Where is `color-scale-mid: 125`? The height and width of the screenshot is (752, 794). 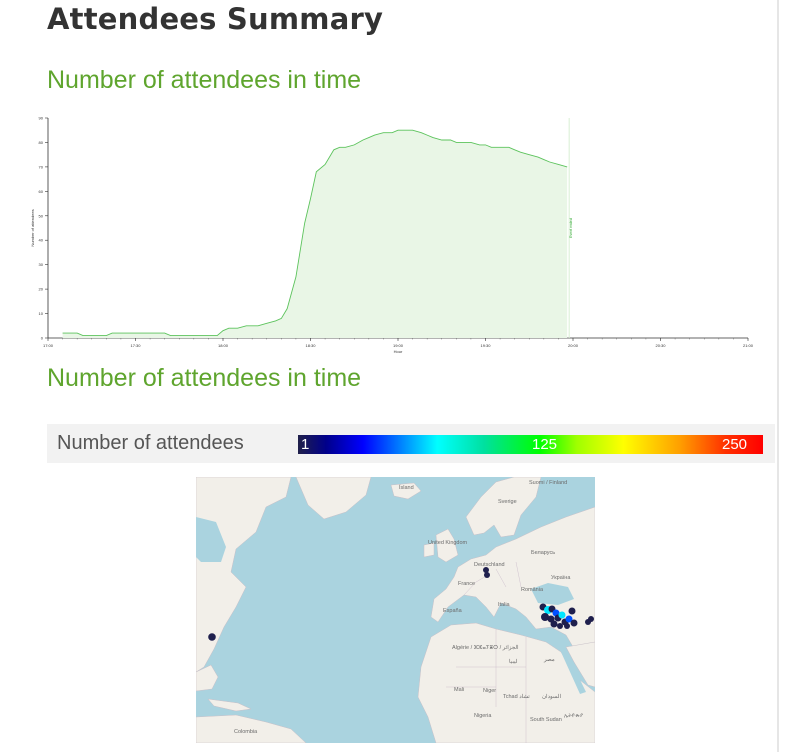 color-scale-mid: 125 is located at coordinates (545, 444).